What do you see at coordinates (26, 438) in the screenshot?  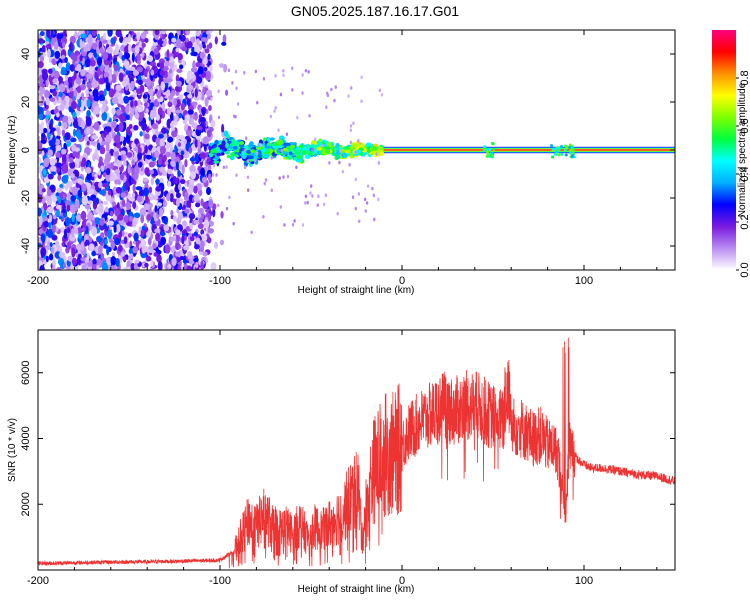 I see `snr-y-tick-label: 4000` at bounding box center [26, 438].